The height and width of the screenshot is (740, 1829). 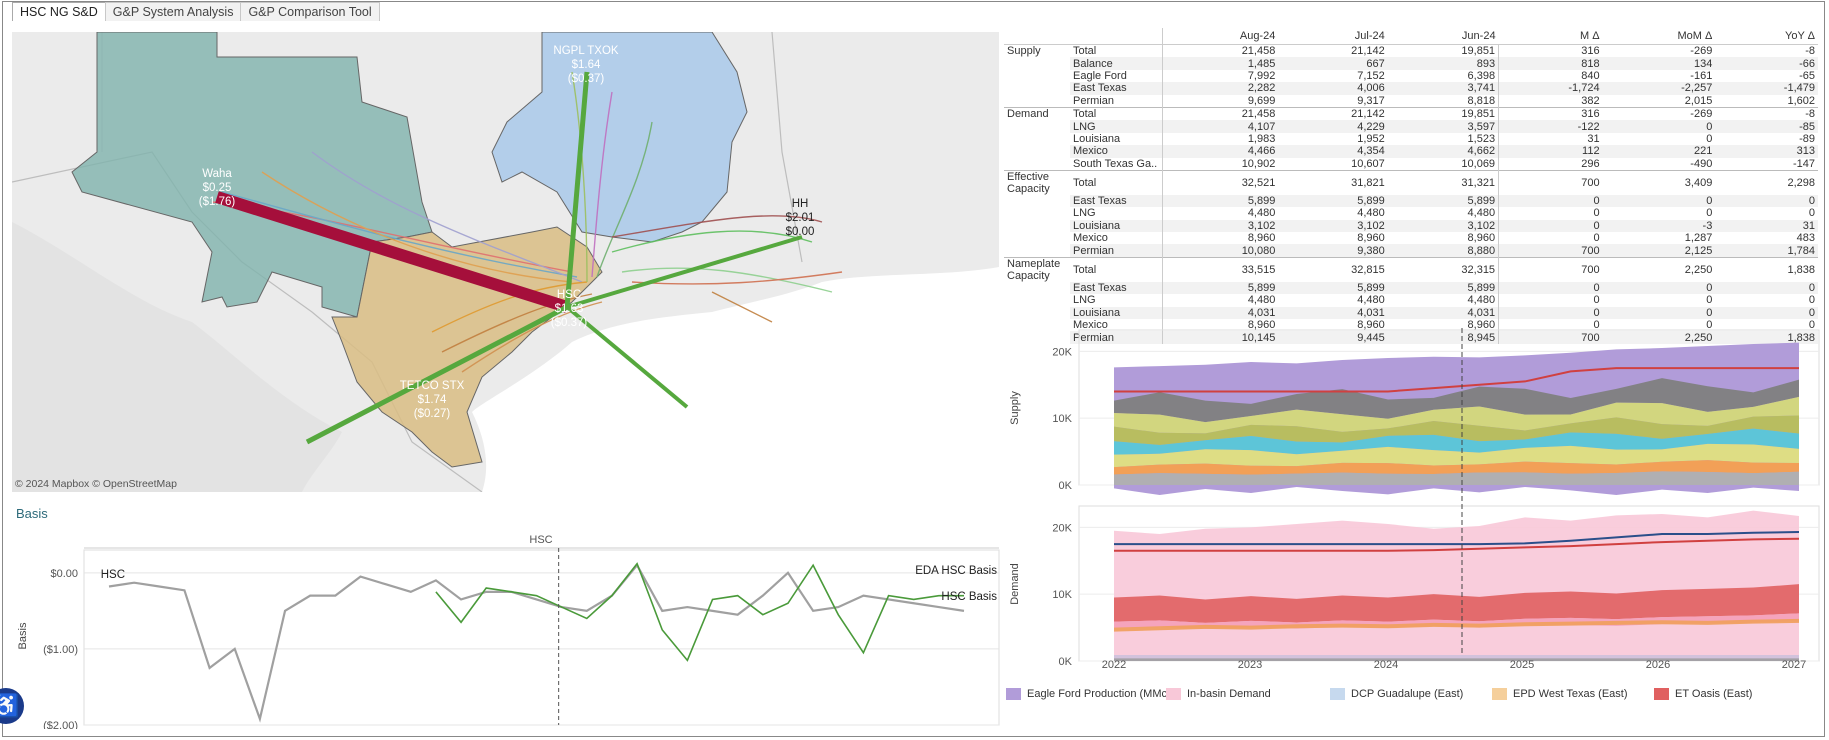 What do you see at coordinates (217, 174) in the screenshot?
I see `hub-name: Waha` at bounding box center [217, 174].